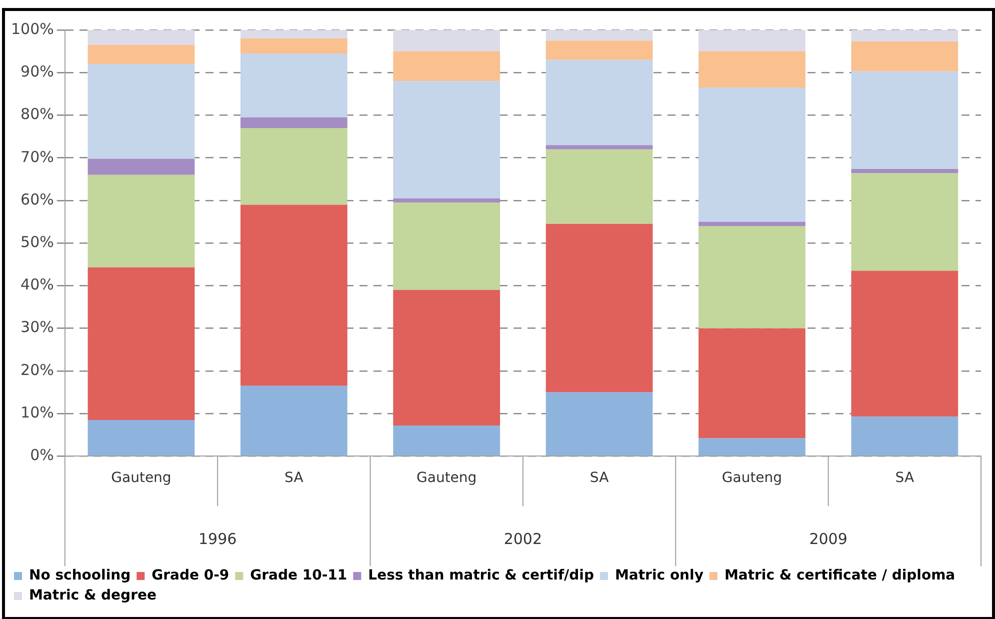 This screenshot has height=619, width=995. Describe the element at coordinates (80, 576) in the screenshot. I see `legend-label: No schooling` at that location.